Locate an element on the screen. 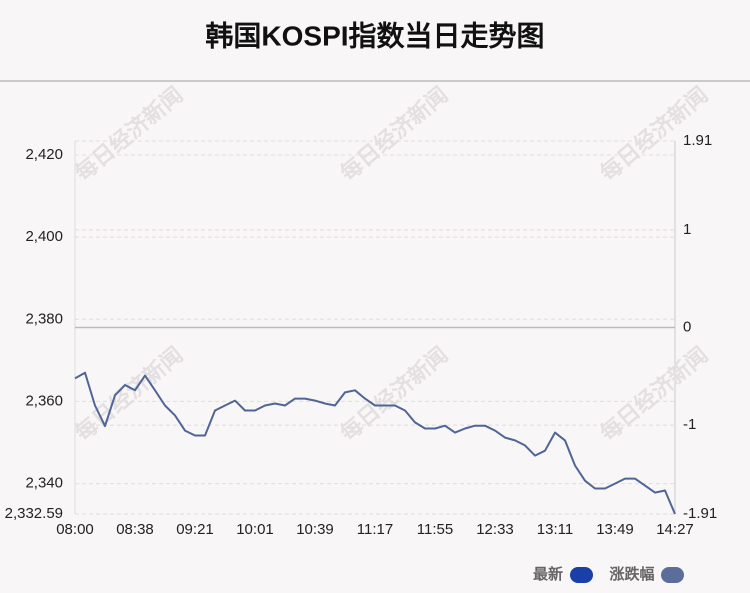 The image size is (750, 593). x-tick-label: 11:17 is located at coordinates (375, 529).